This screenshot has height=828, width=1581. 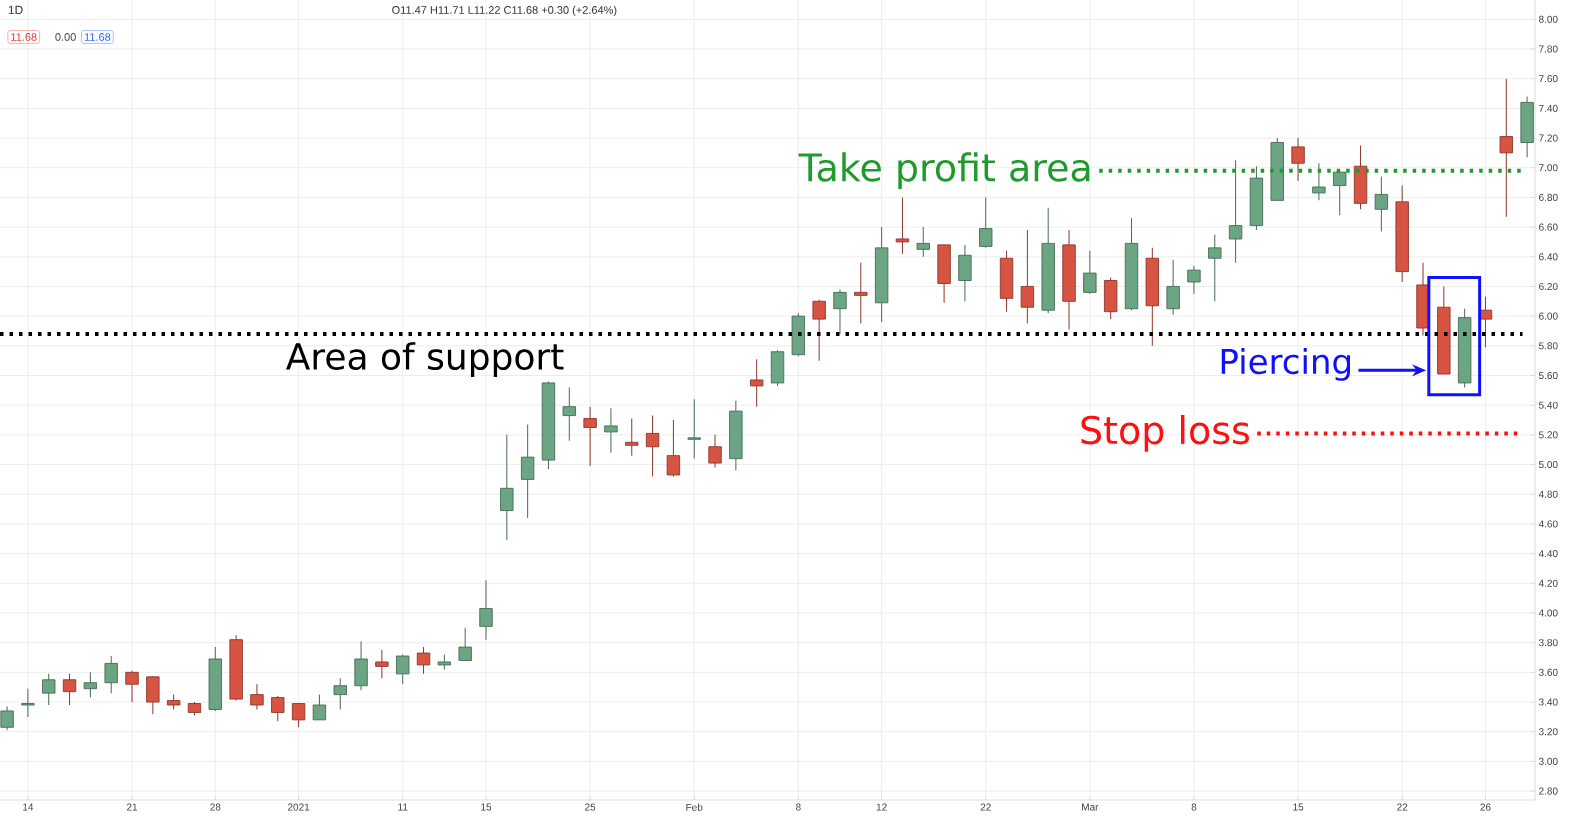 What do you see at coordinates (1548, 405) in the screenshot?
I see `y-tick-label: 5.40` at bounding box center [1548, 405].